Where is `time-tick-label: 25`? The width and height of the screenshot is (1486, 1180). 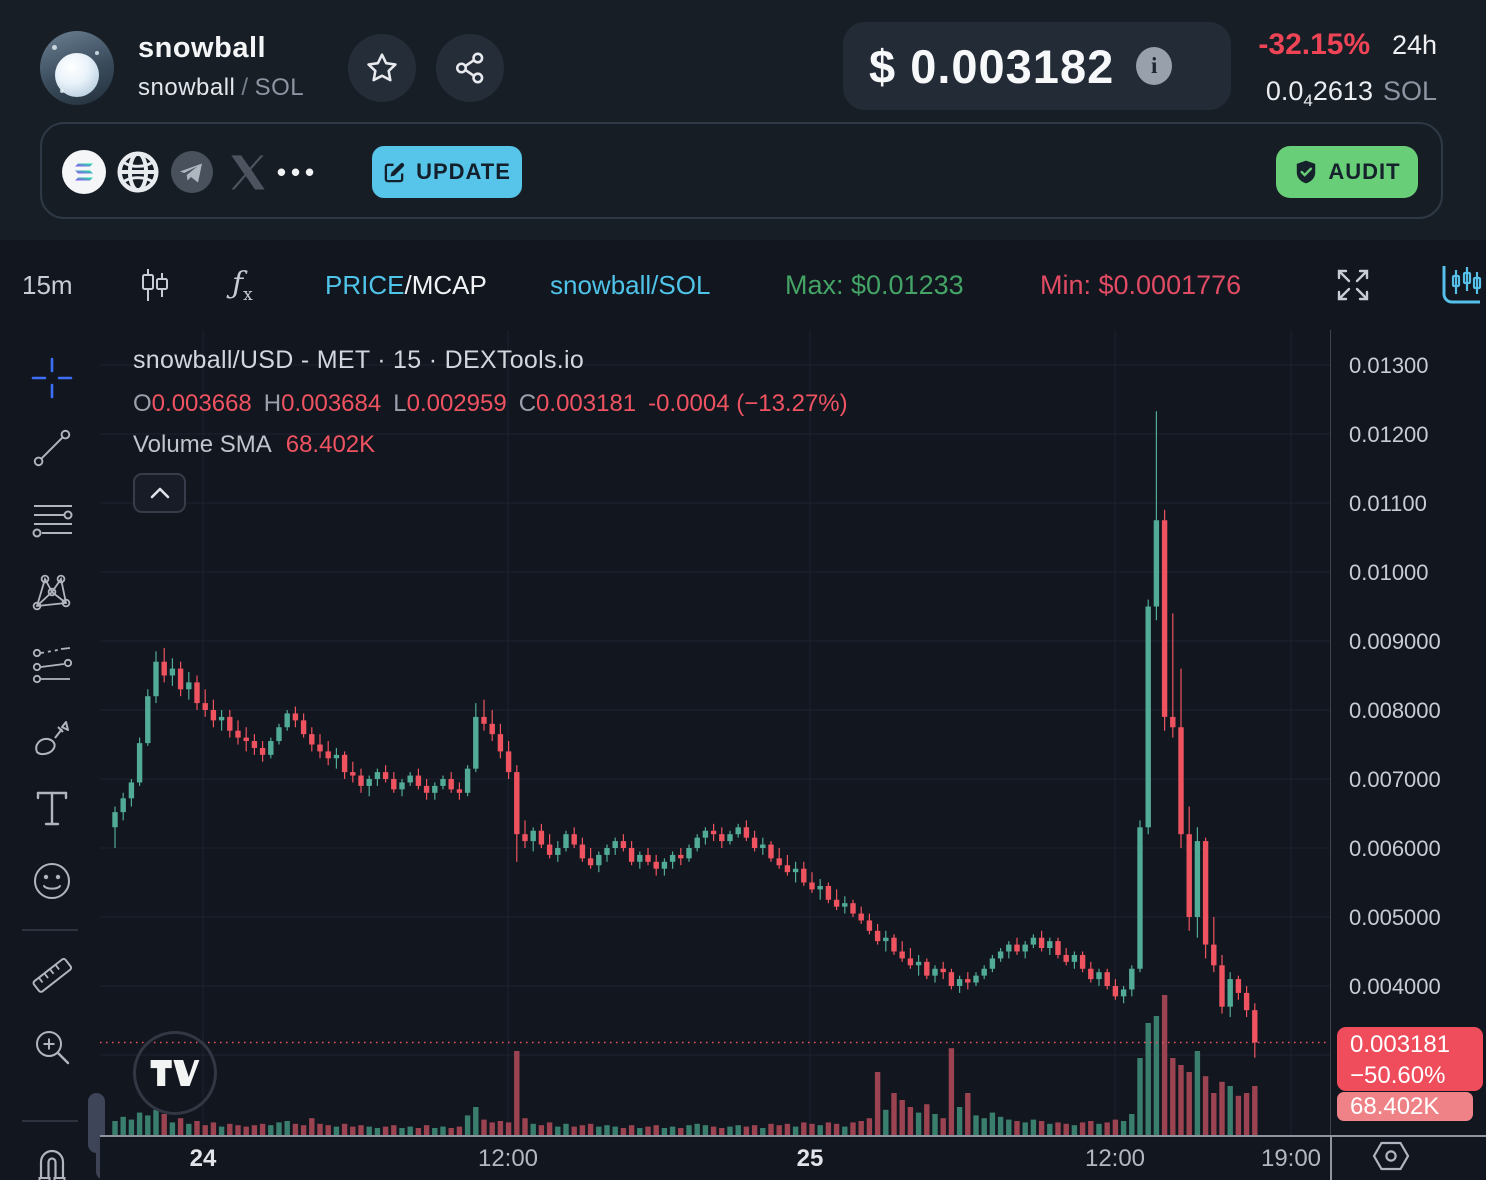 time-tick-label: 25 is located at coordinates (810, 1158).